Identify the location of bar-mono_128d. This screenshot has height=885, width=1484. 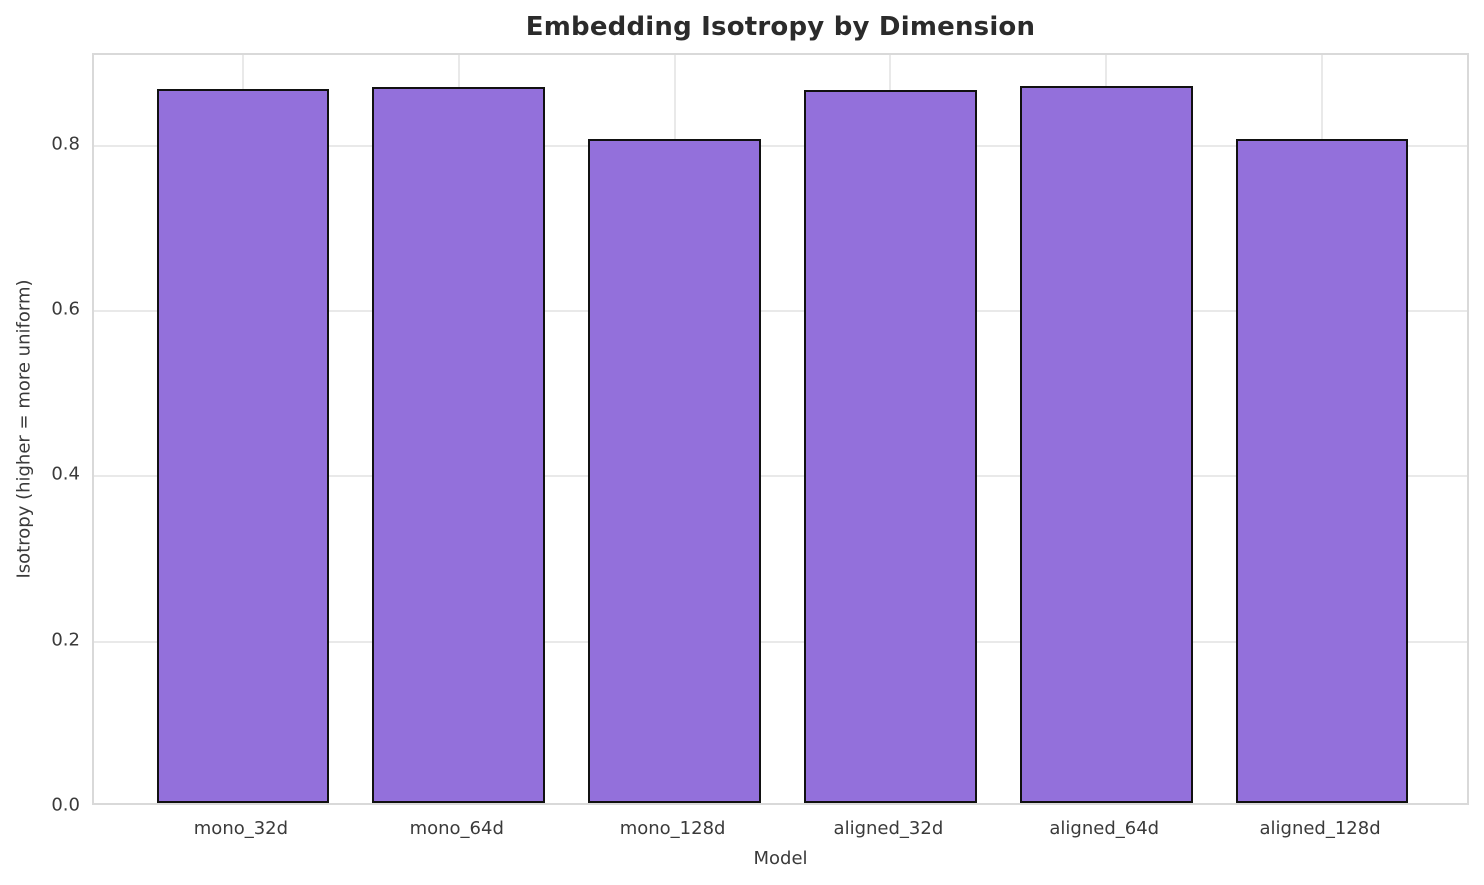
(674, 471).